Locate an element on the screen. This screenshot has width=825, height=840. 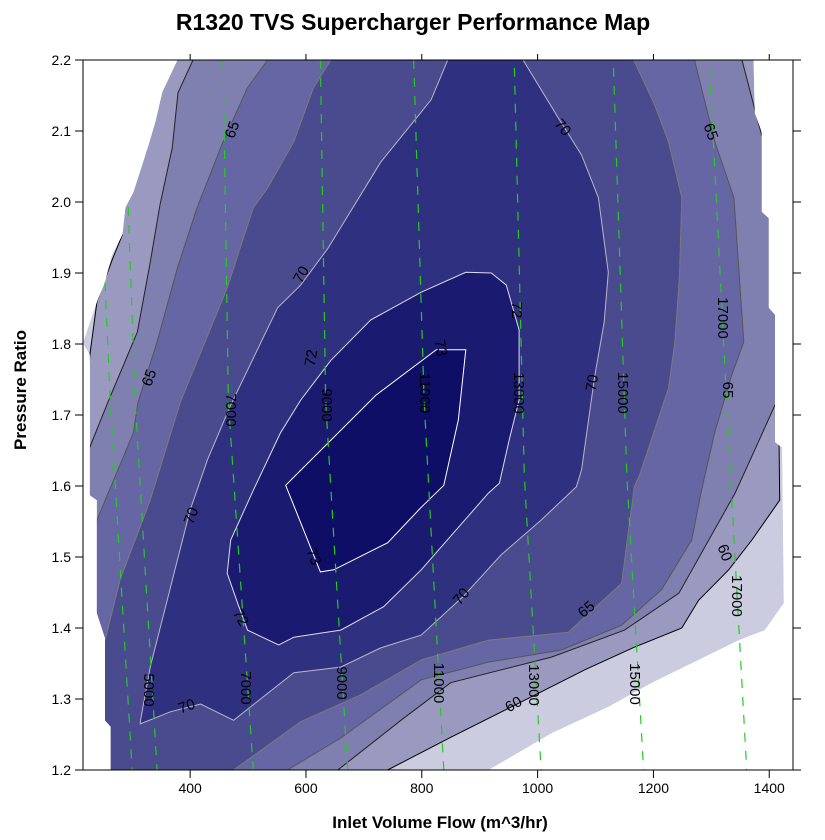
y-tick-label: 2.0 is located at coordinates (62, 202).